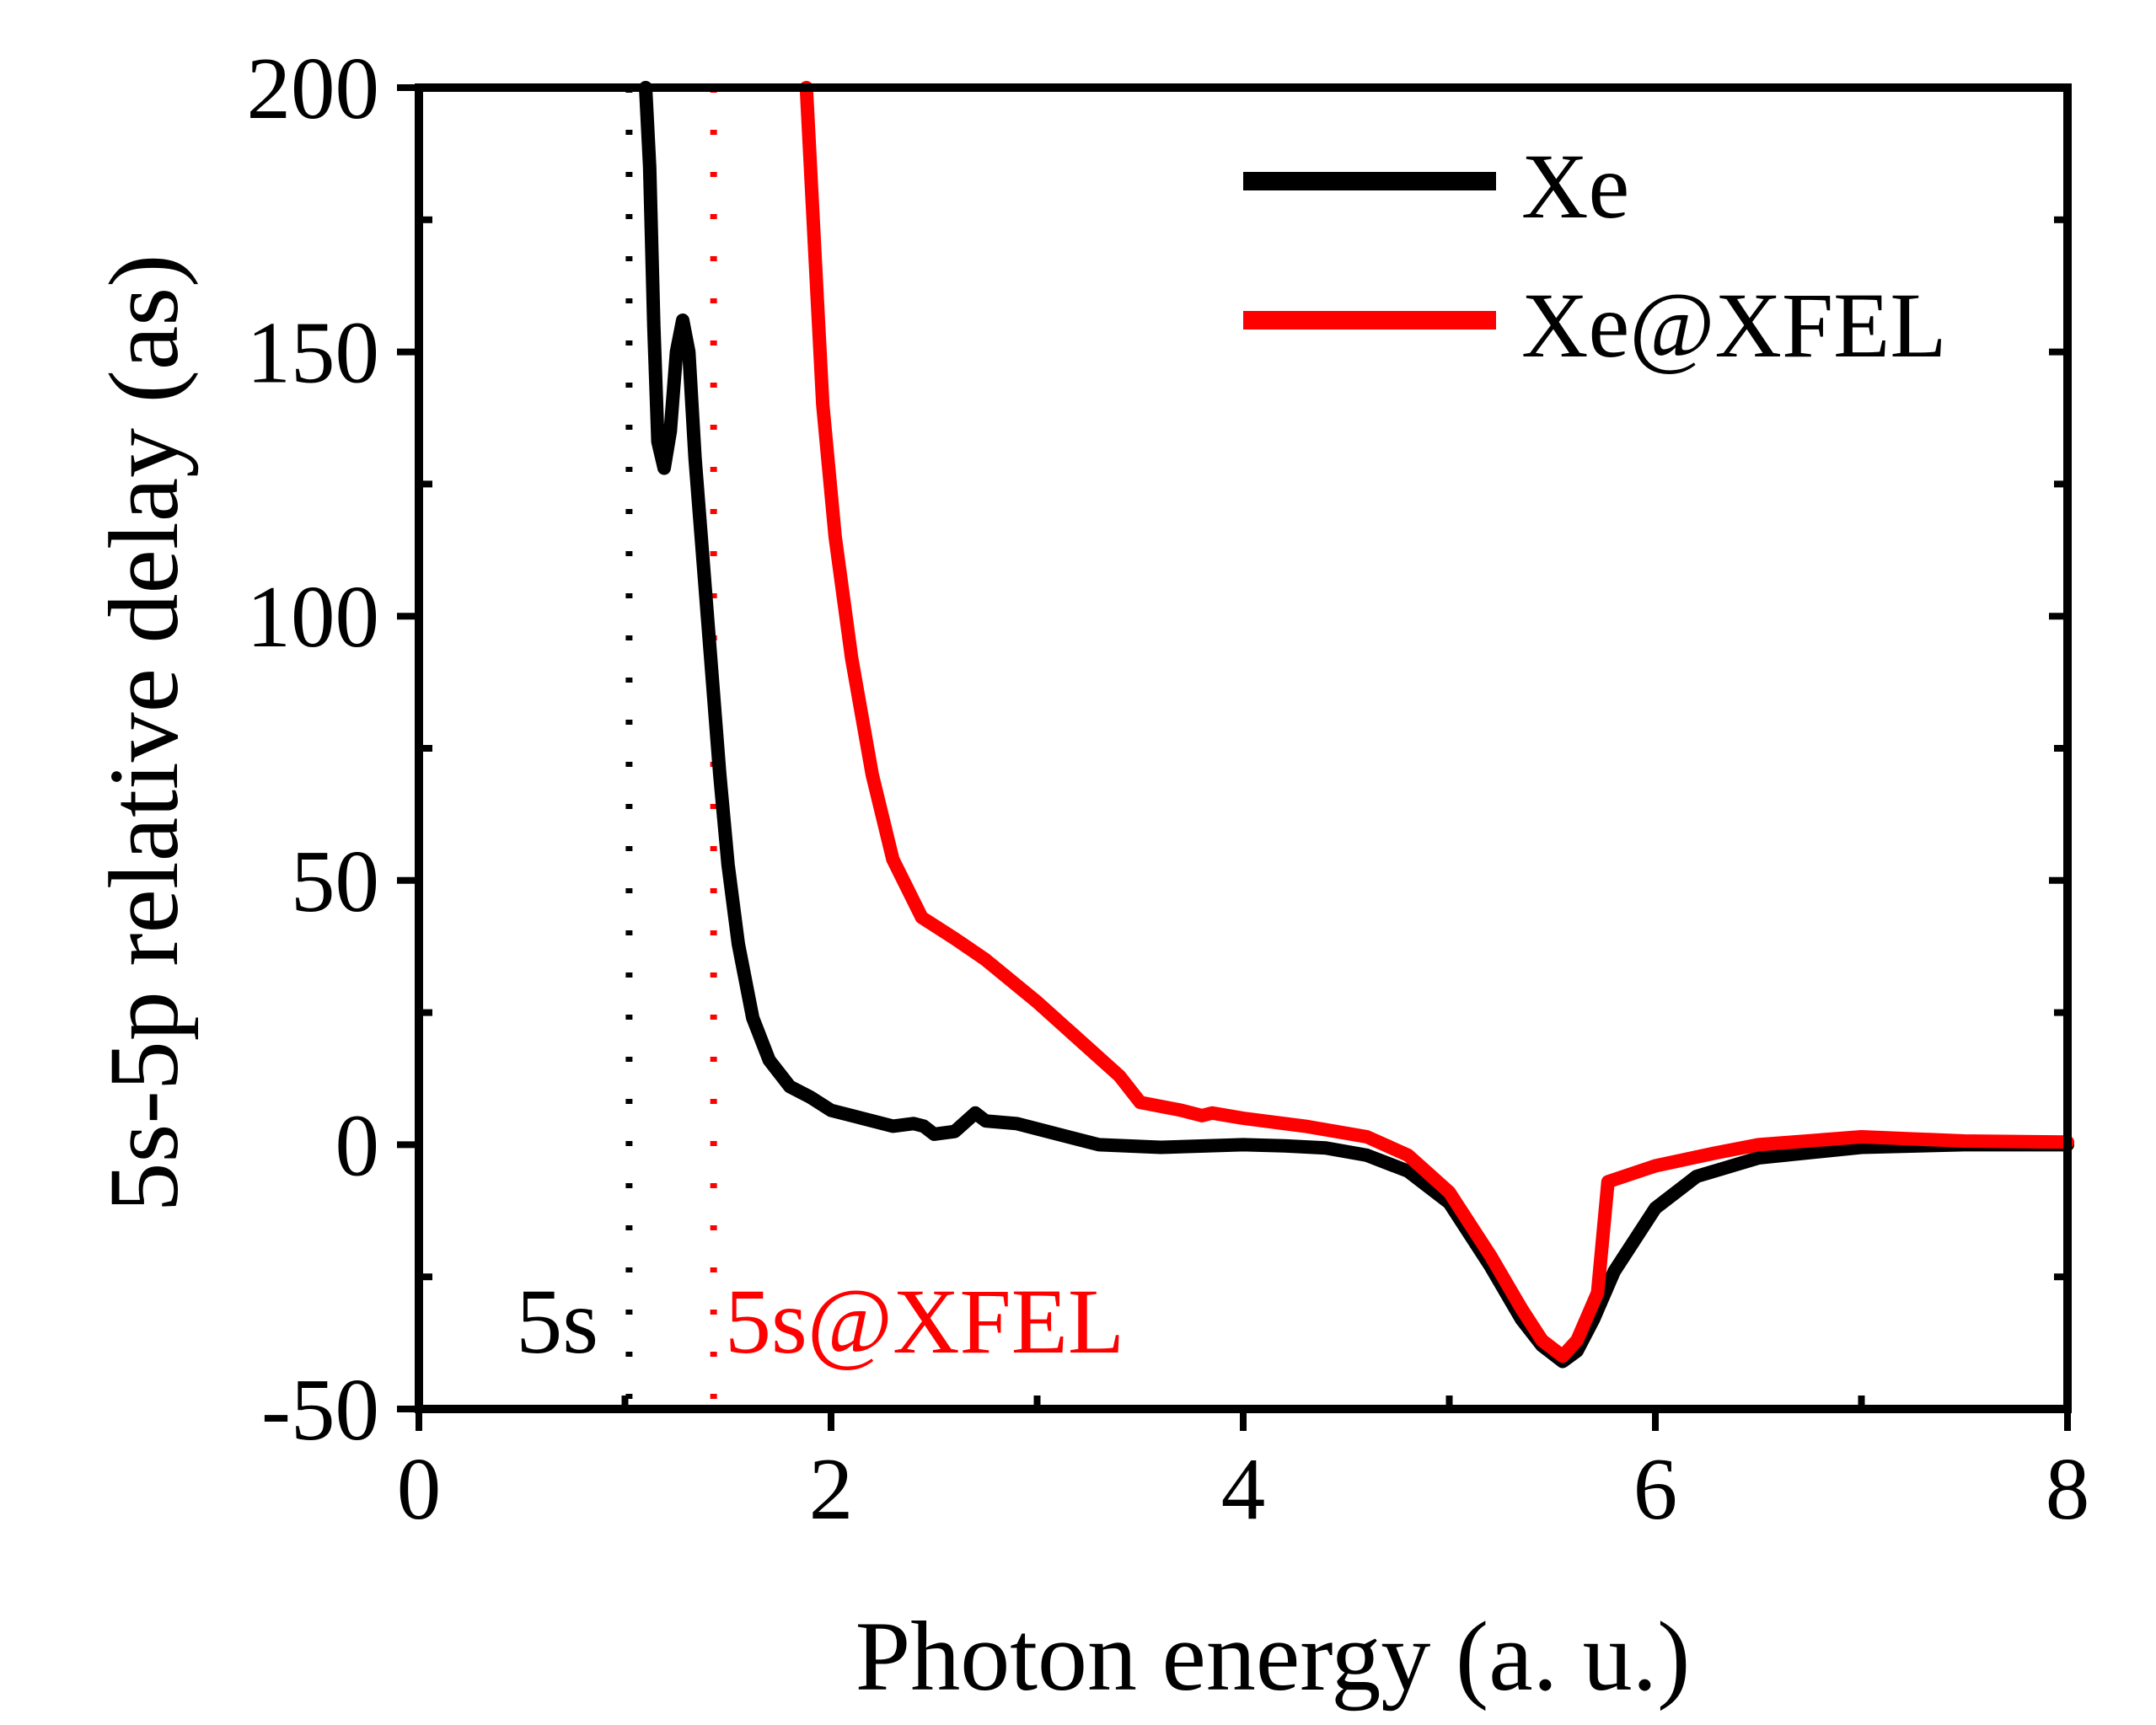 The height and width of the screenshot is (1725, 2156). What do you see at coordinates (831, 1488) in the screenshot?
I see `x-tick-label-2: 2` at bounding box center [831, 1488].